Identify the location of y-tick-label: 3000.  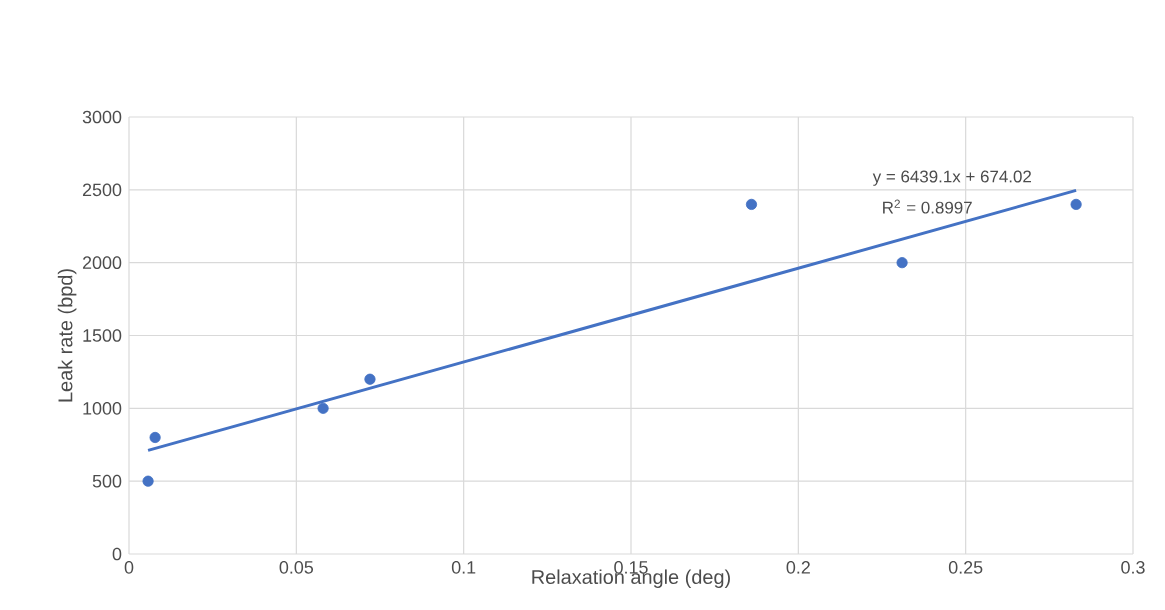
(102, 117).